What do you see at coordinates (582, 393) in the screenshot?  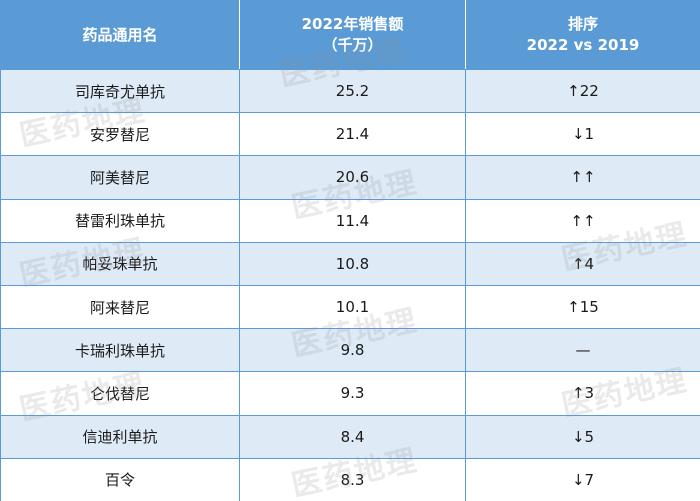 I see `rank-change-cell: ↑3` at bounding box center [582, 393].